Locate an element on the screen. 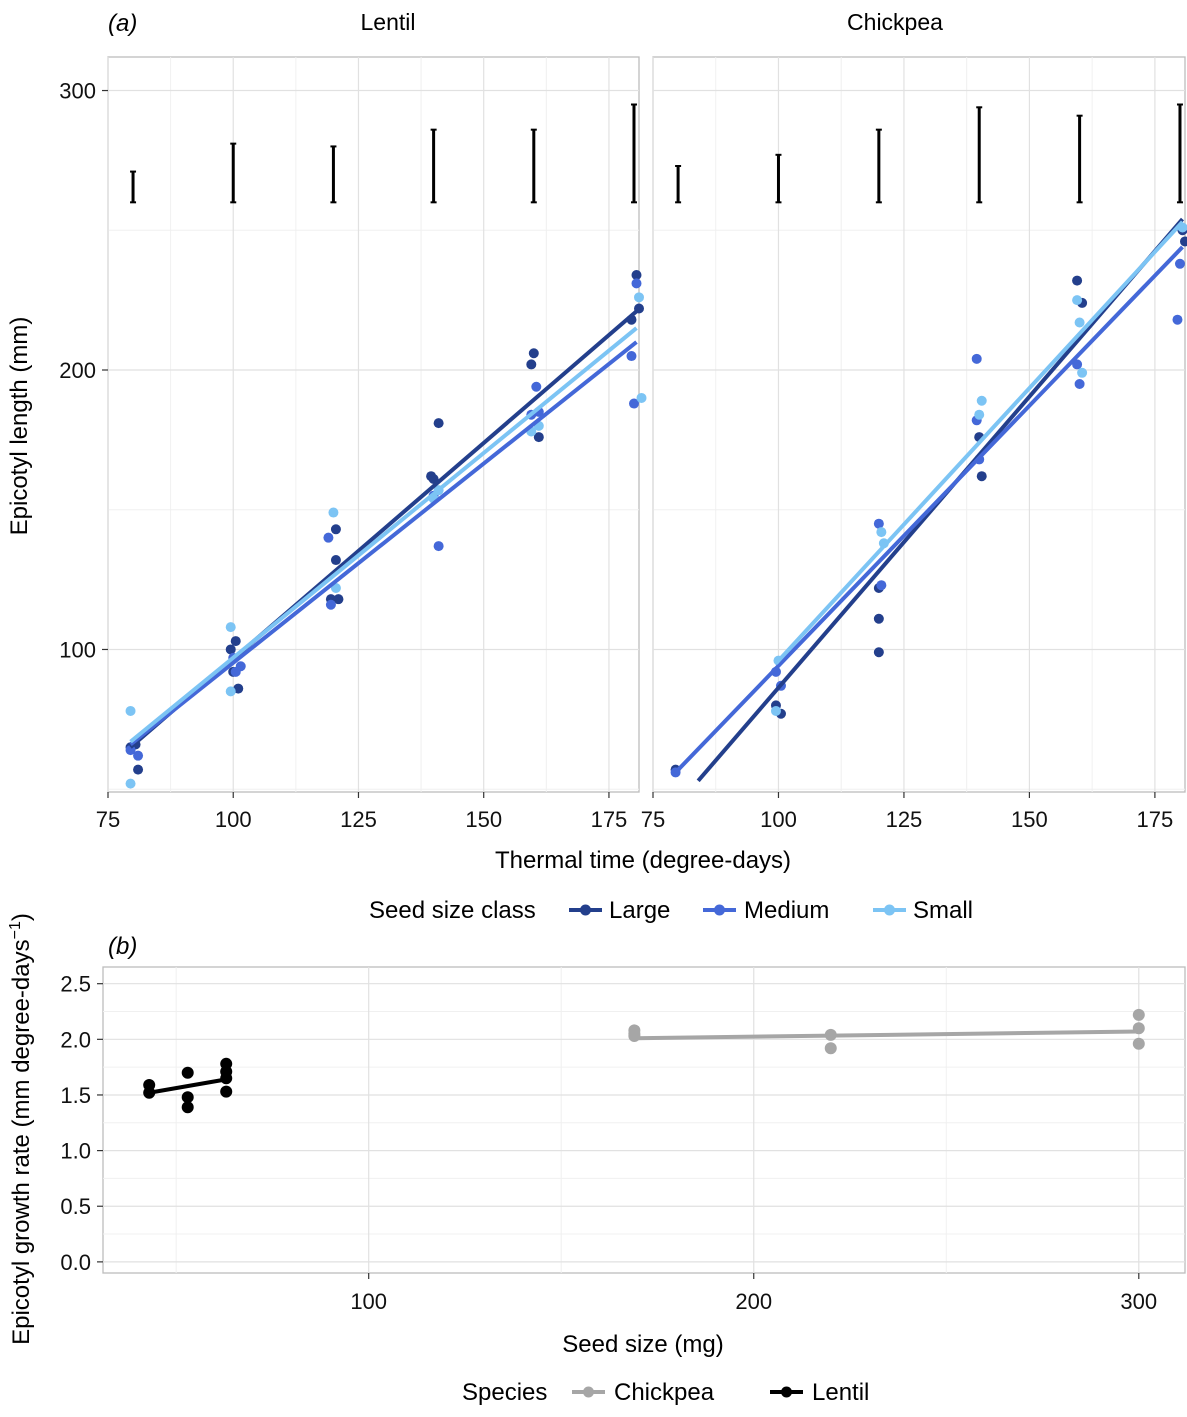 The width and height of the screenshot is (1187, 1417). legend-species-title: Species is located at coordinates (504, 1392).